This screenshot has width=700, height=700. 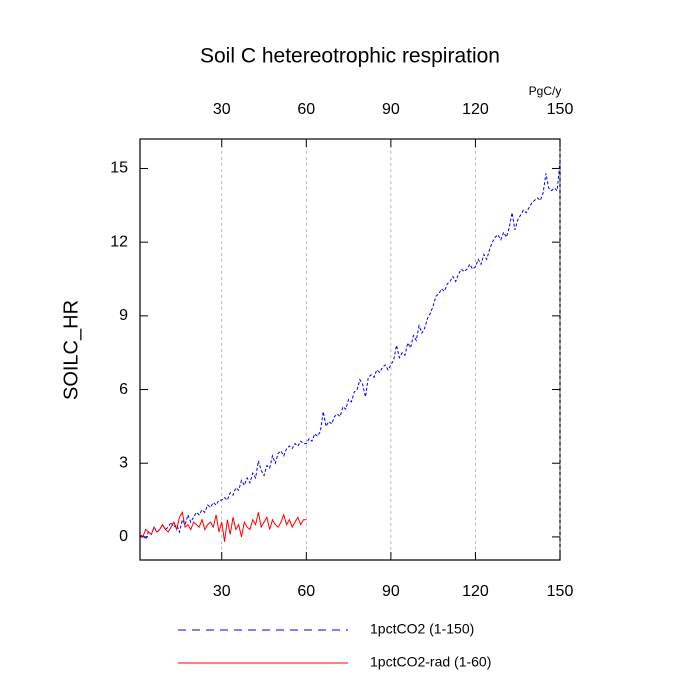 What do you see at coordinates (560, 591) in the screenshot?
I see `x-tick-label: 150` at bounding box center [560, 591].